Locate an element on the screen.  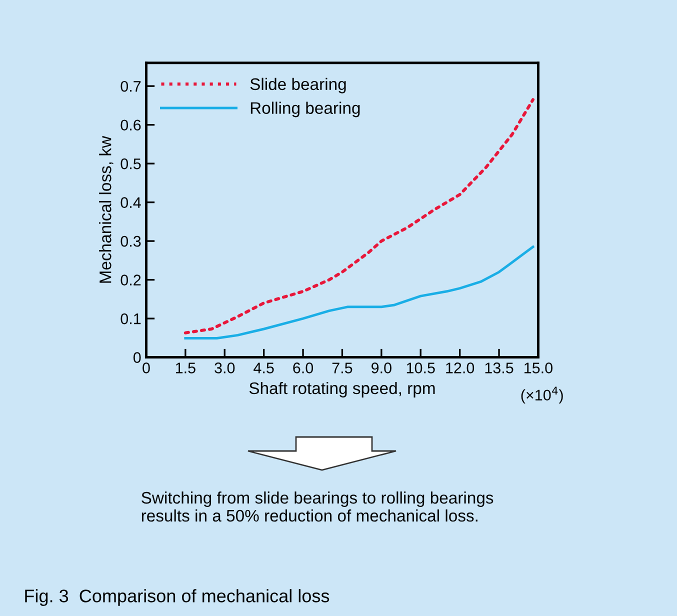
y-tick-label: 0.3 is located at coordinates (130, 241).